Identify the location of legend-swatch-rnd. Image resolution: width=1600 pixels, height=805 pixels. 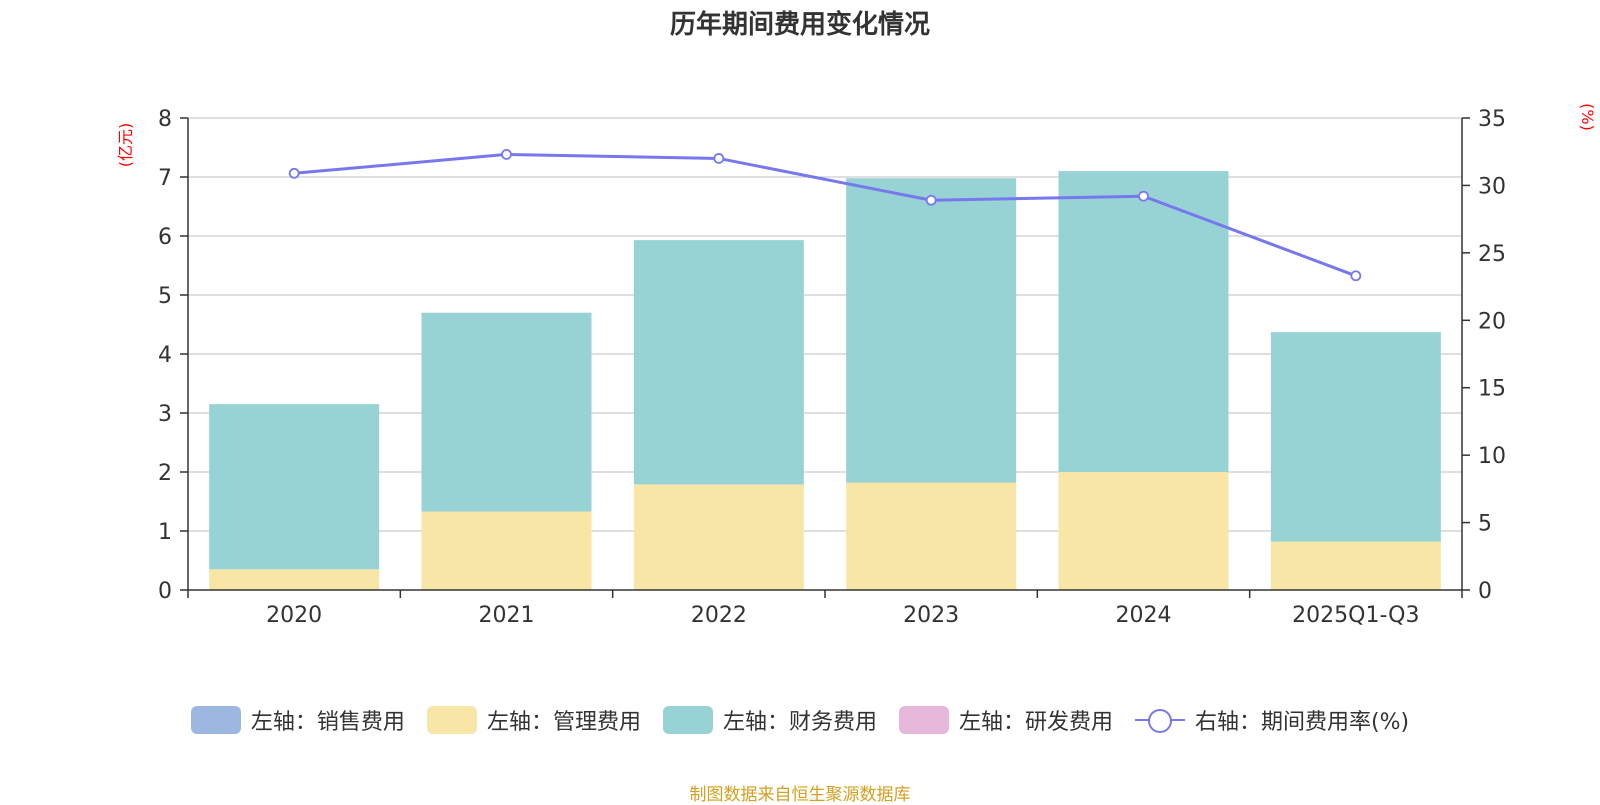
(923, 720).